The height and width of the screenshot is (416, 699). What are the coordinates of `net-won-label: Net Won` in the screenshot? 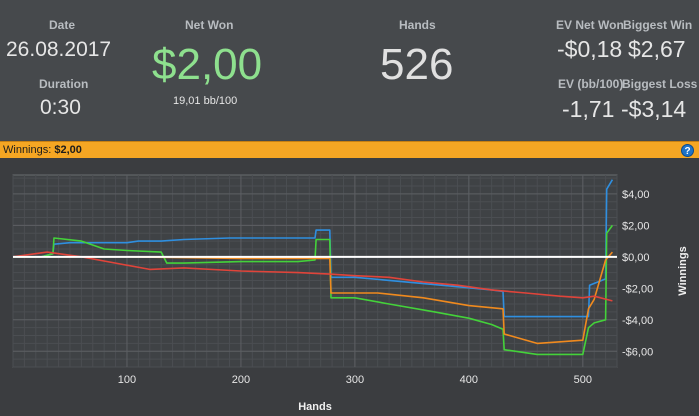 It's located at (209, 25).